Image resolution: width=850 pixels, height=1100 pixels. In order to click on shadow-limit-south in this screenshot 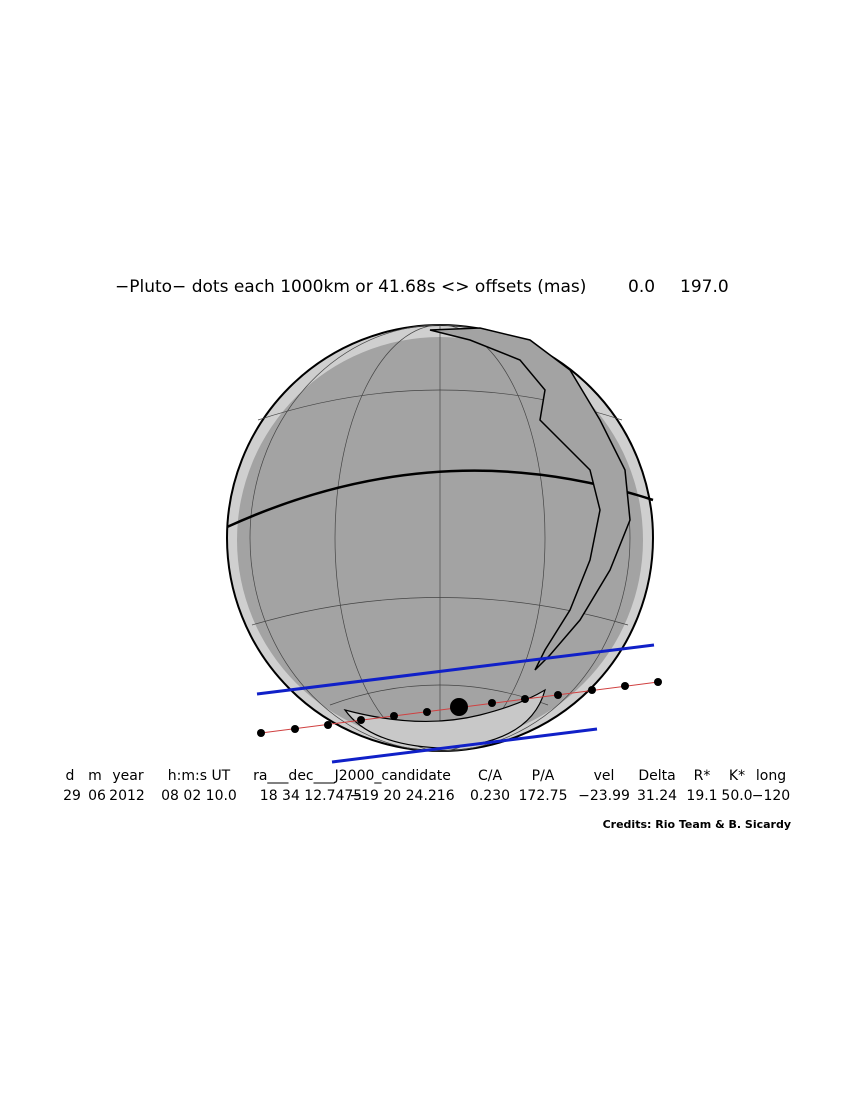, I will do `click(464, 745)`.